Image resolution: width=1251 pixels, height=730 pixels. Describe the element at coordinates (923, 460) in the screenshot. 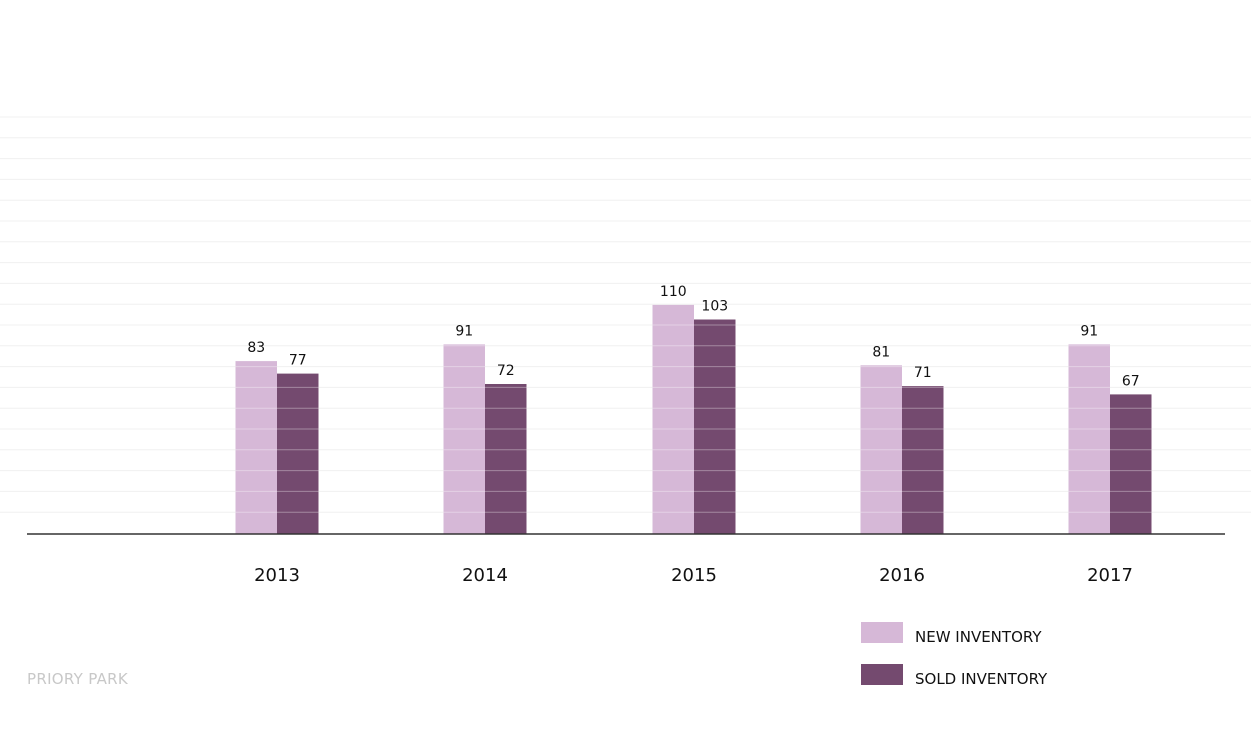

I see `bar-sold-inventory-2016` at that location.